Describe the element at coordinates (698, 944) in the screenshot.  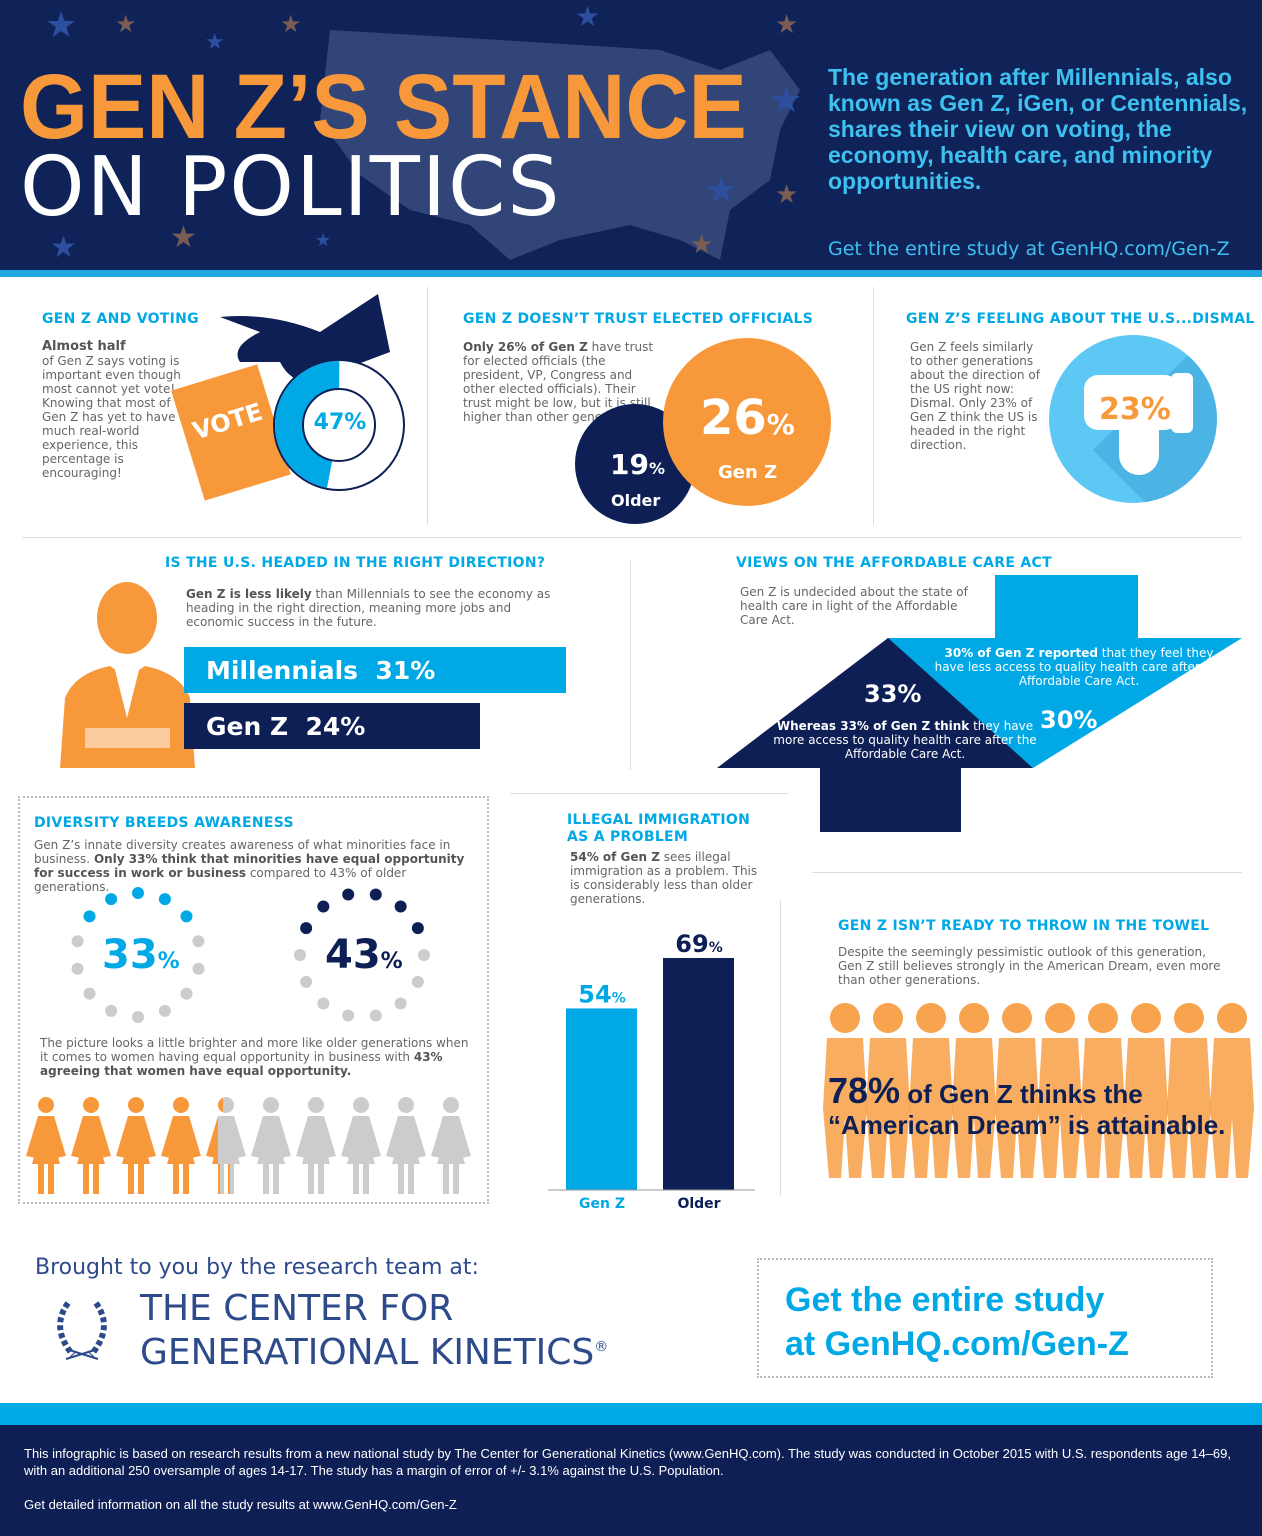
I see `bar-data-label: 69%` at that location.